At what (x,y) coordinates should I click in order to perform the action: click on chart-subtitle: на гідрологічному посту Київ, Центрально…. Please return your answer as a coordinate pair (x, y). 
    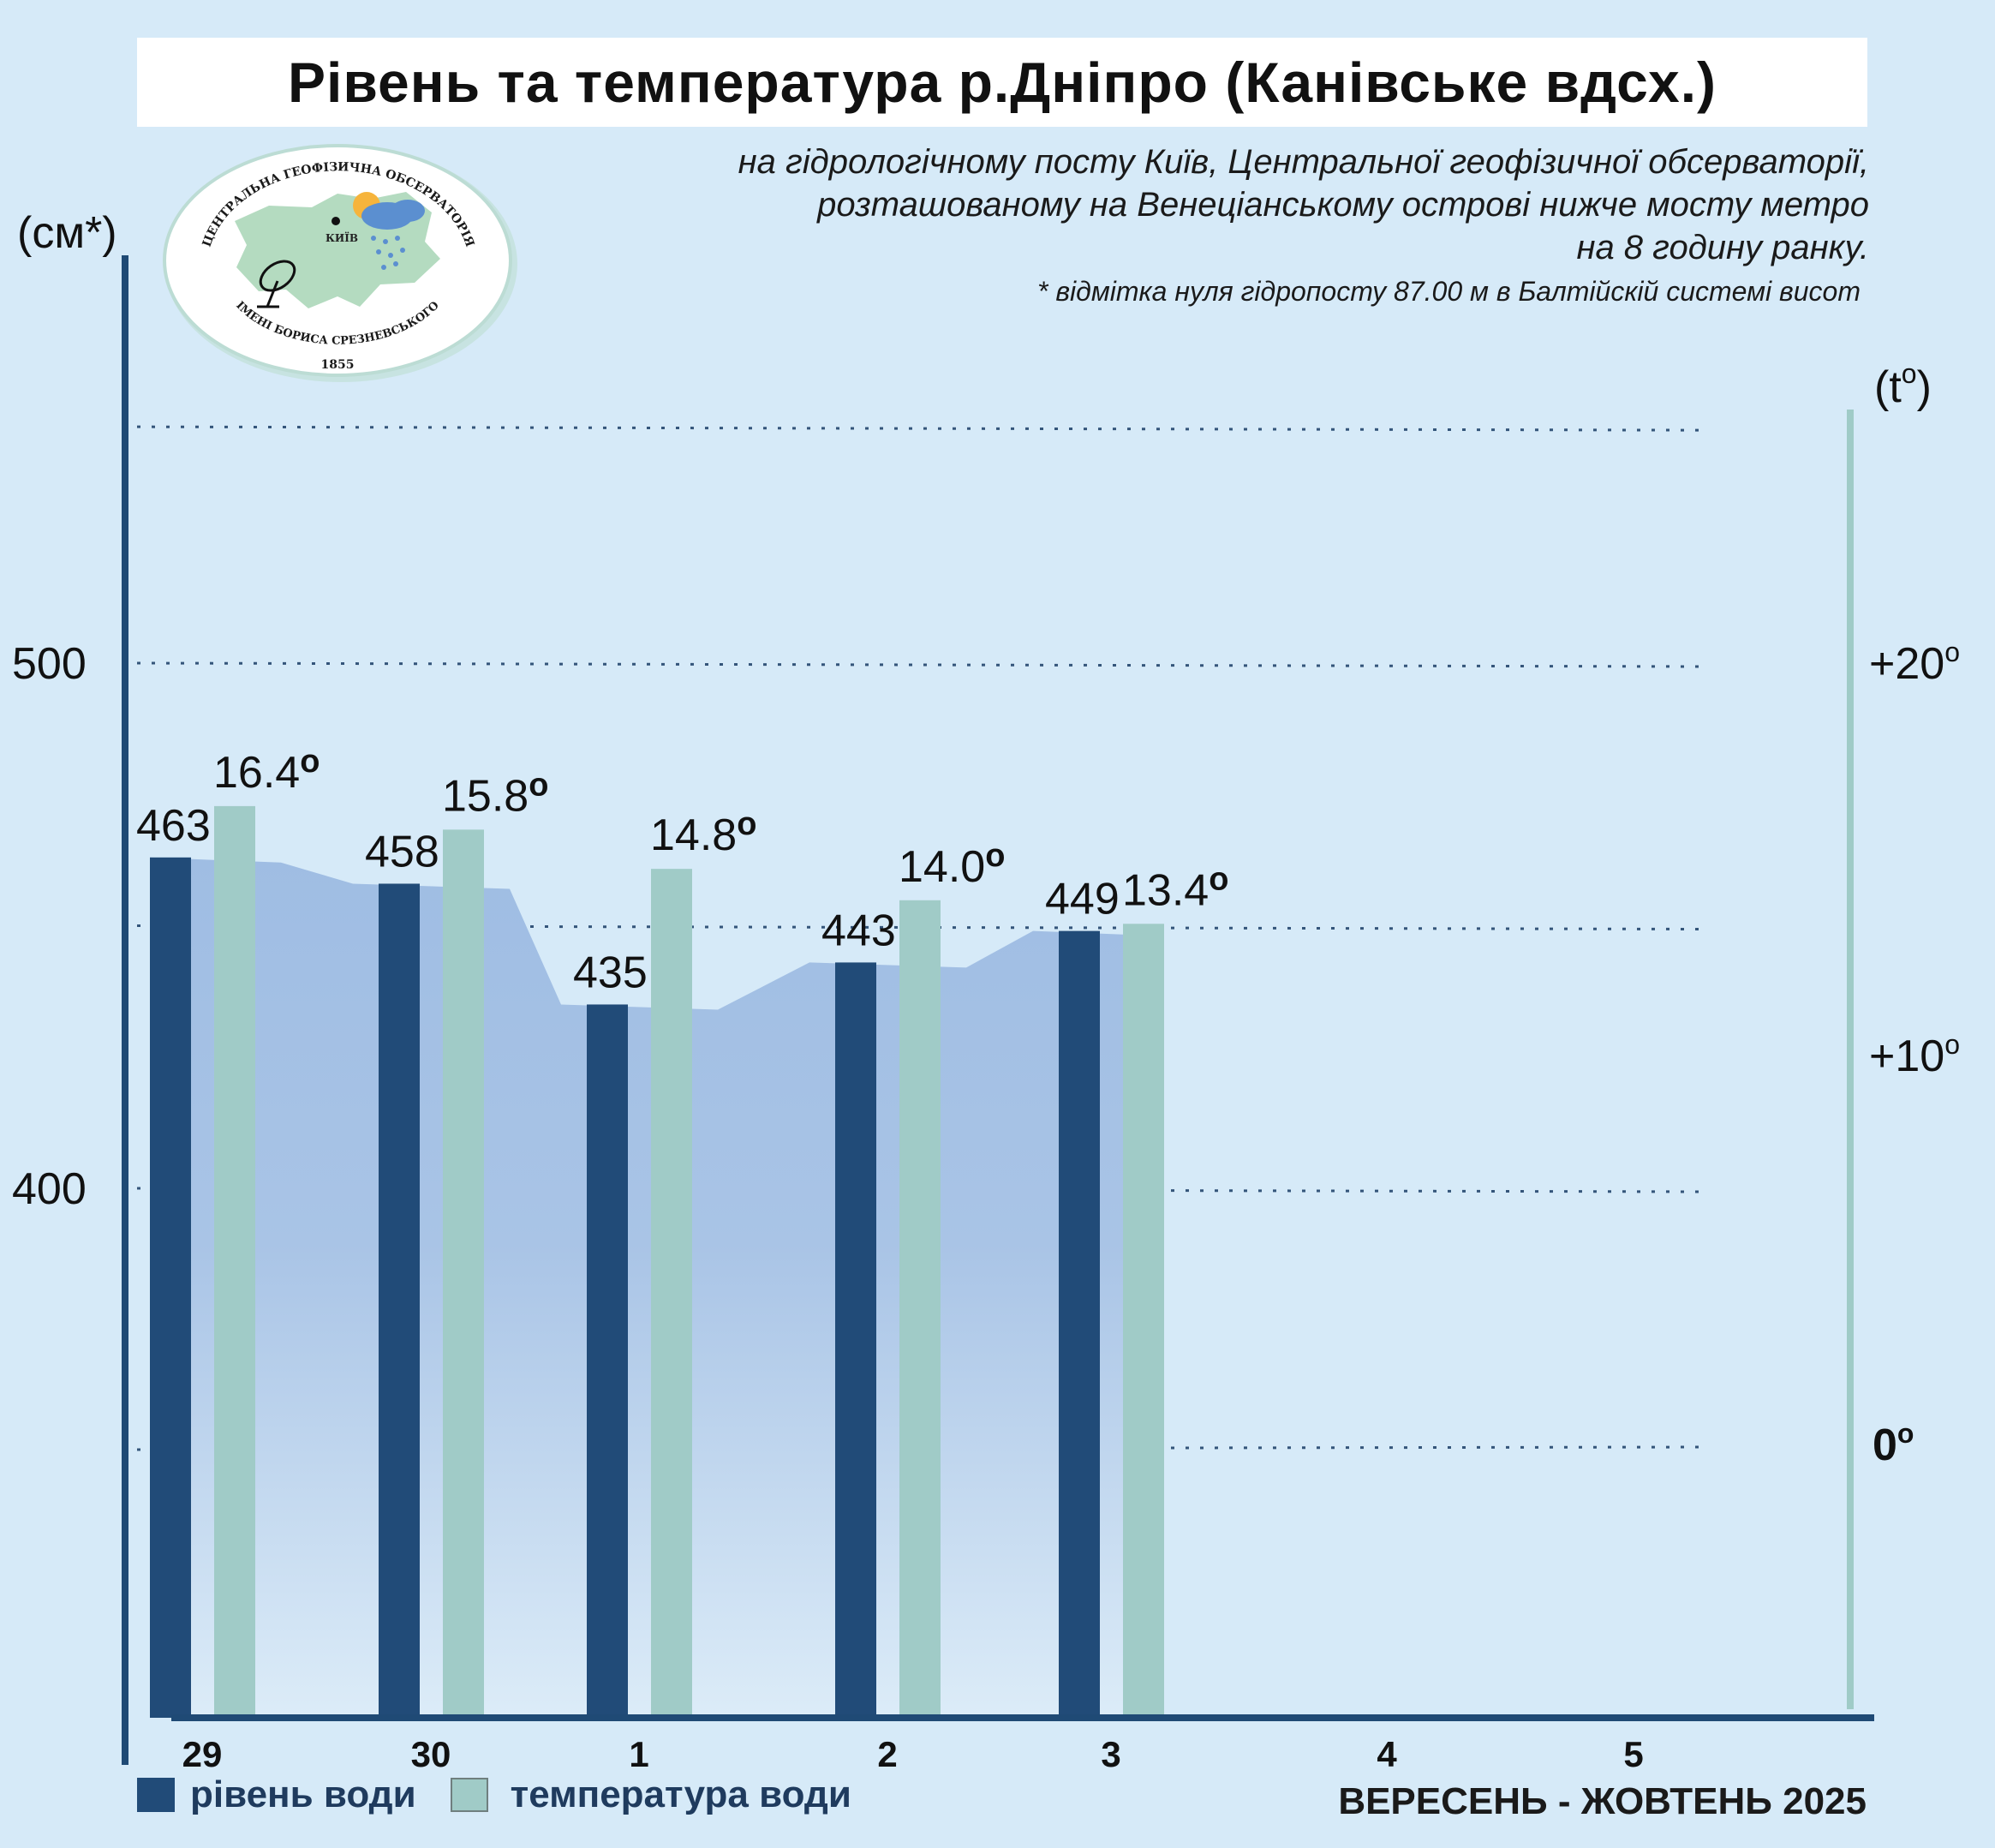
    Looking at the image, I should click on (1303, 205).